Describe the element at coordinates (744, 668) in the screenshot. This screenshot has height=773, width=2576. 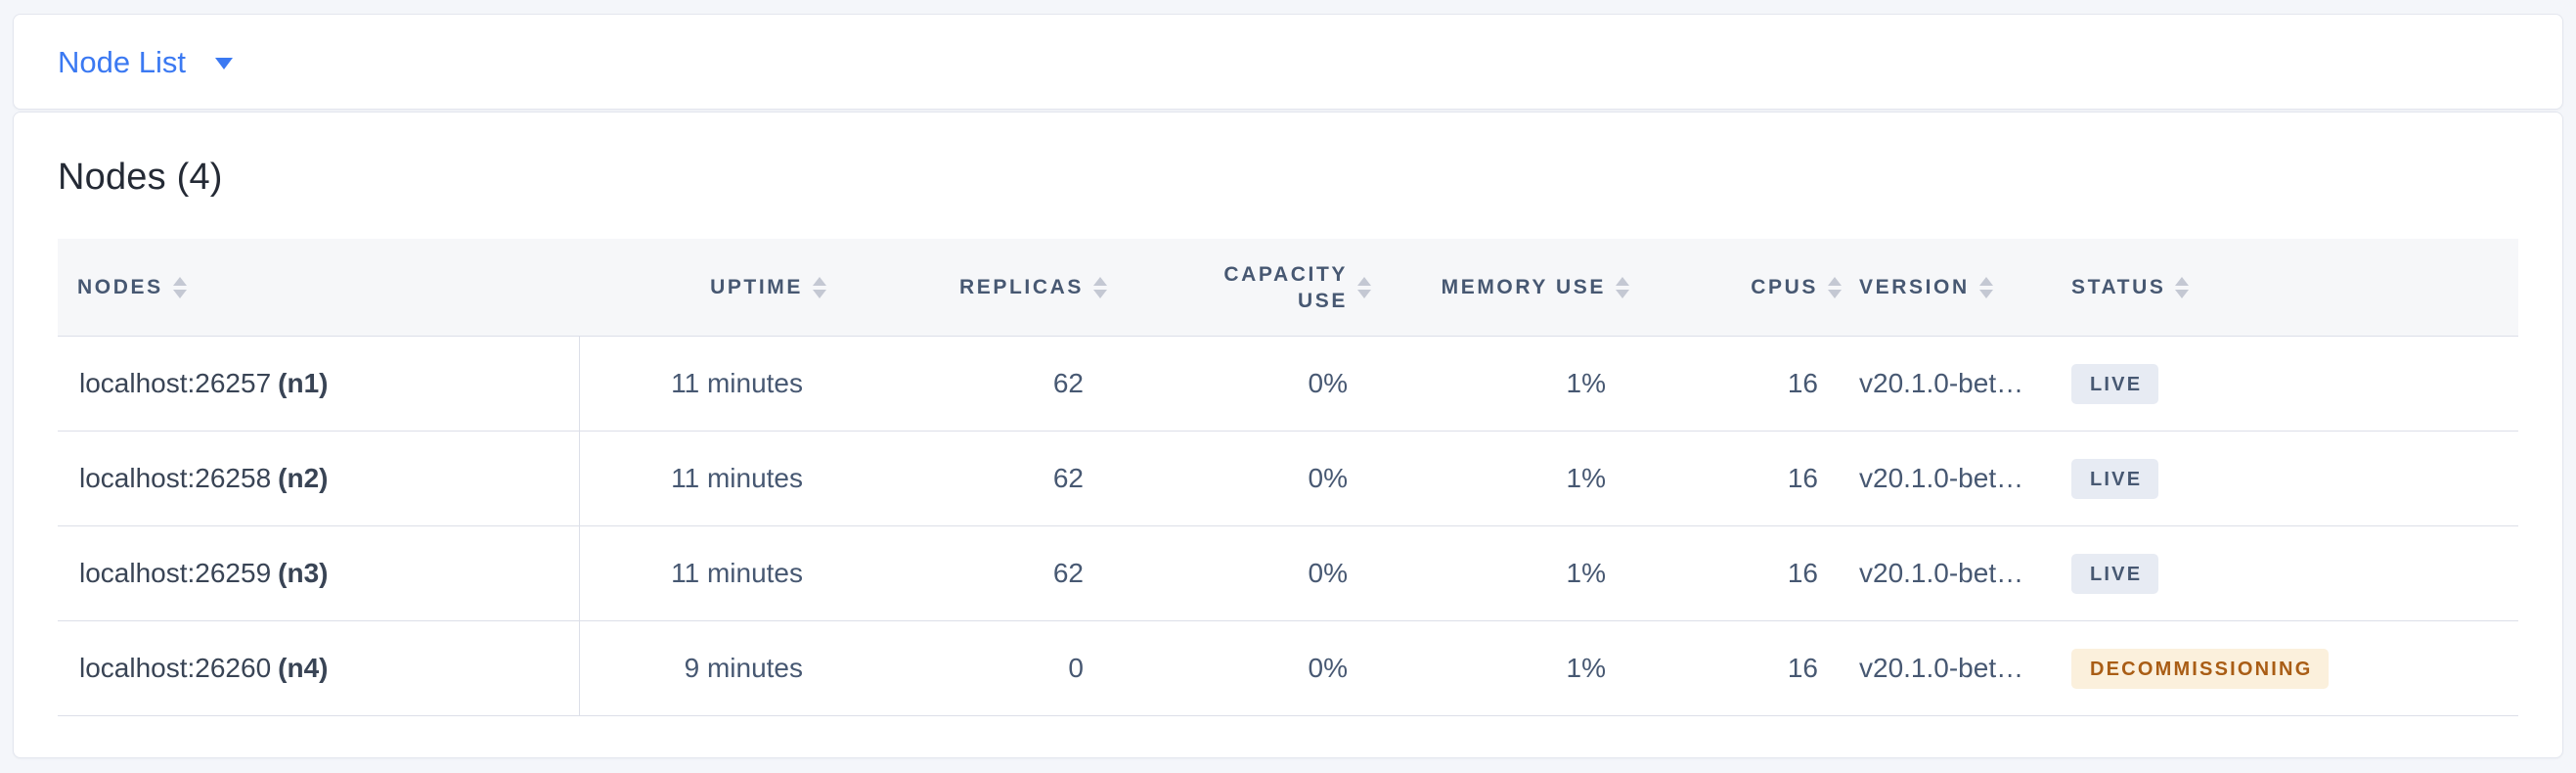
I see `uptime-cell: 9 minutes` at that location.